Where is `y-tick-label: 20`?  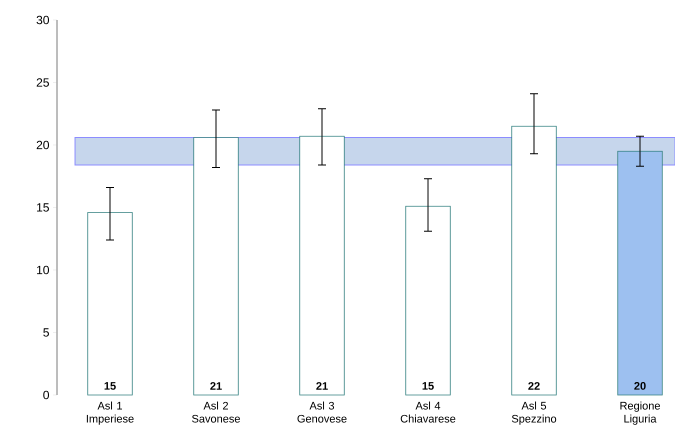
y-tick-label: 20 is located at coordinates (43, 145).